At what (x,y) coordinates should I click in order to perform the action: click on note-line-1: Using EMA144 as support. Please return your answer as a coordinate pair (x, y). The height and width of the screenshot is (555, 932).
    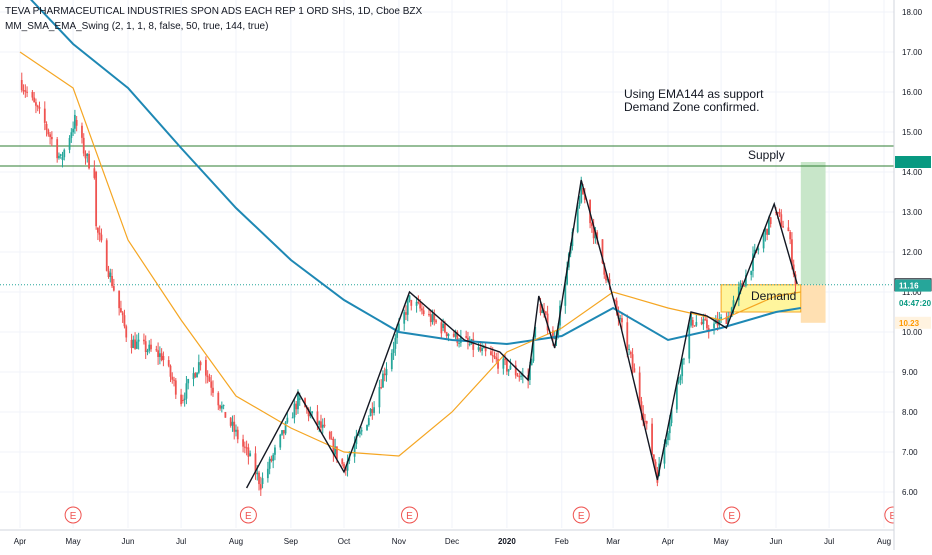
    Looking at the image, I should click on (694, 94).